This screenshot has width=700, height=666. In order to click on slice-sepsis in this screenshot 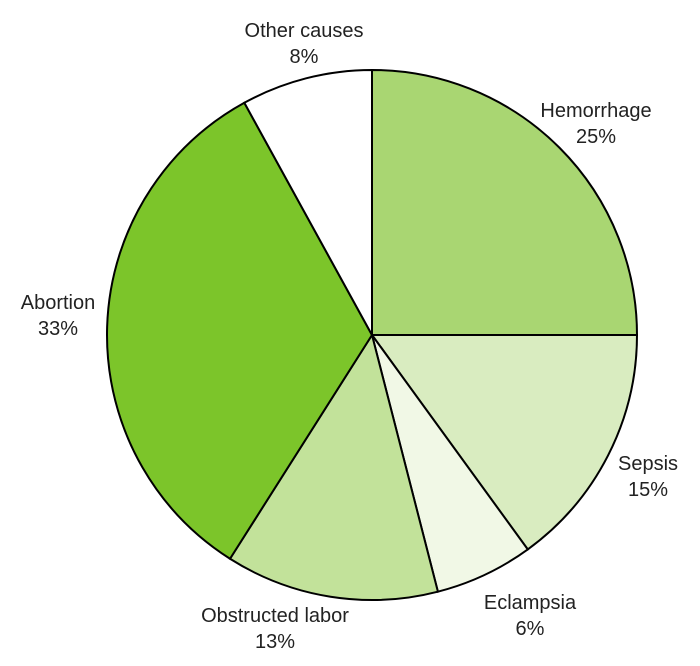, I will do `click(504, 442)`.